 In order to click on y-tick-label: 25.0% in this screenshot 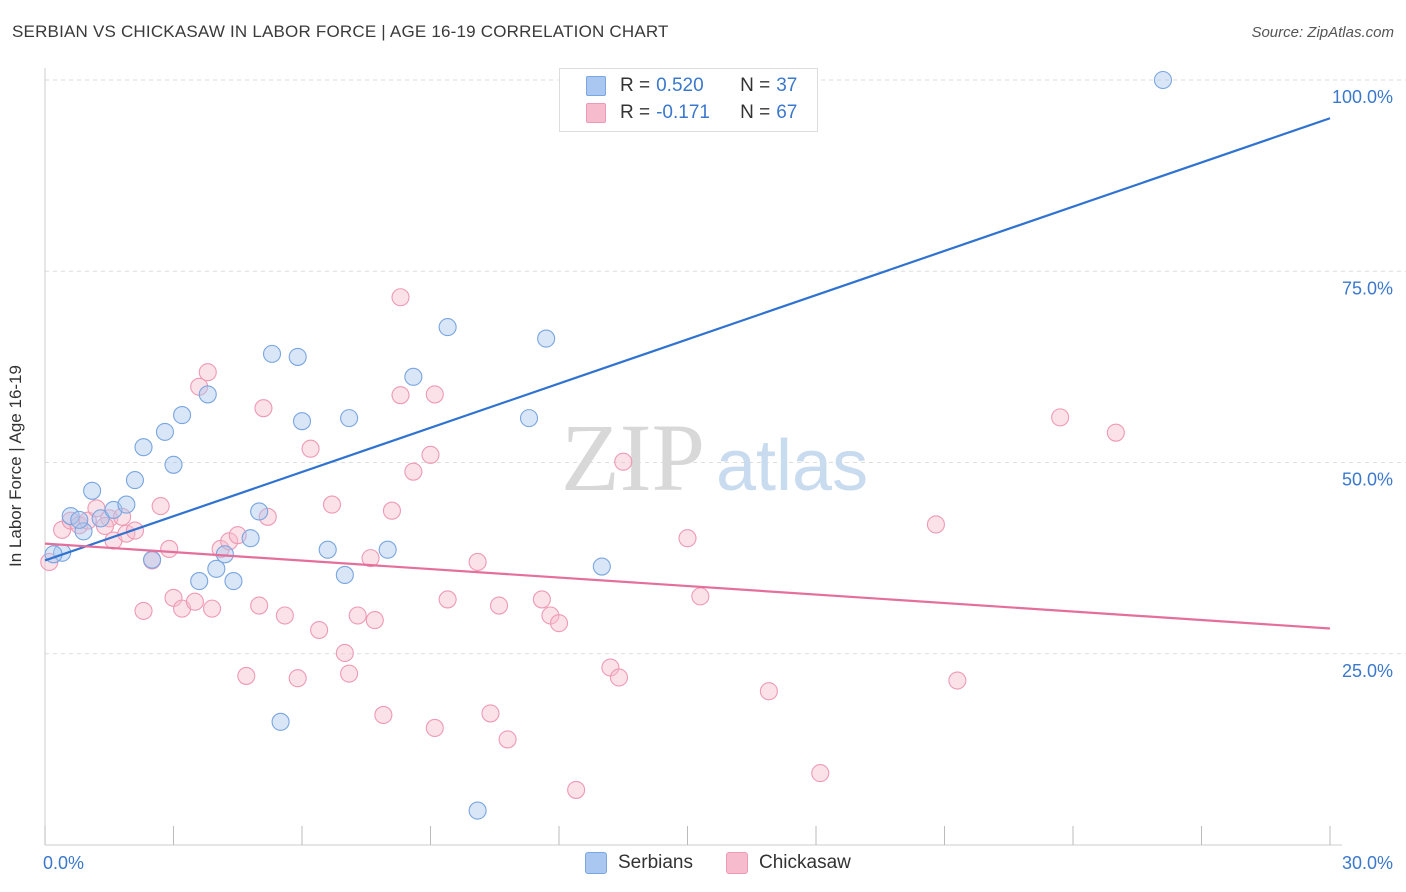, I will do `click(1367, 671)`.